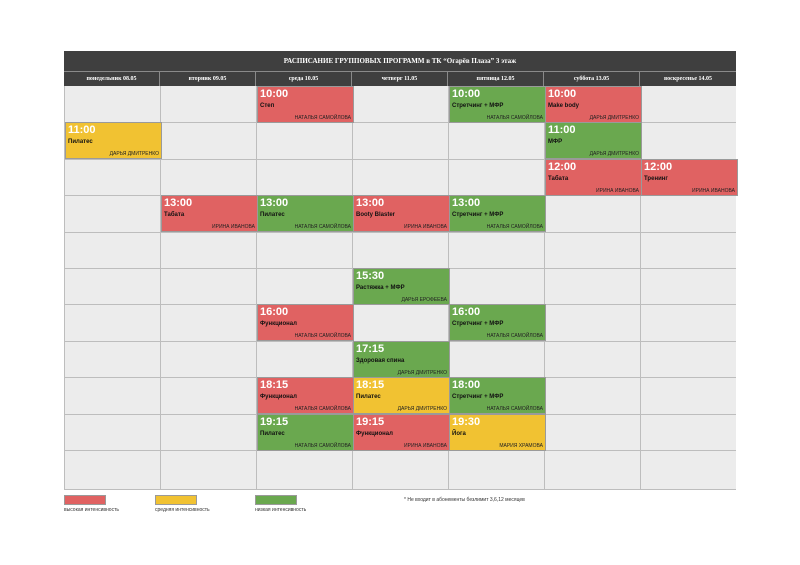 The width and height of the screenshot is (800, 565). Describe the element at coordinates (305, 322) in the screenshot. I see `class-event-block: 16:00 Функционал НАТАЛЬЯ САМОЙЛОВА` at that location.